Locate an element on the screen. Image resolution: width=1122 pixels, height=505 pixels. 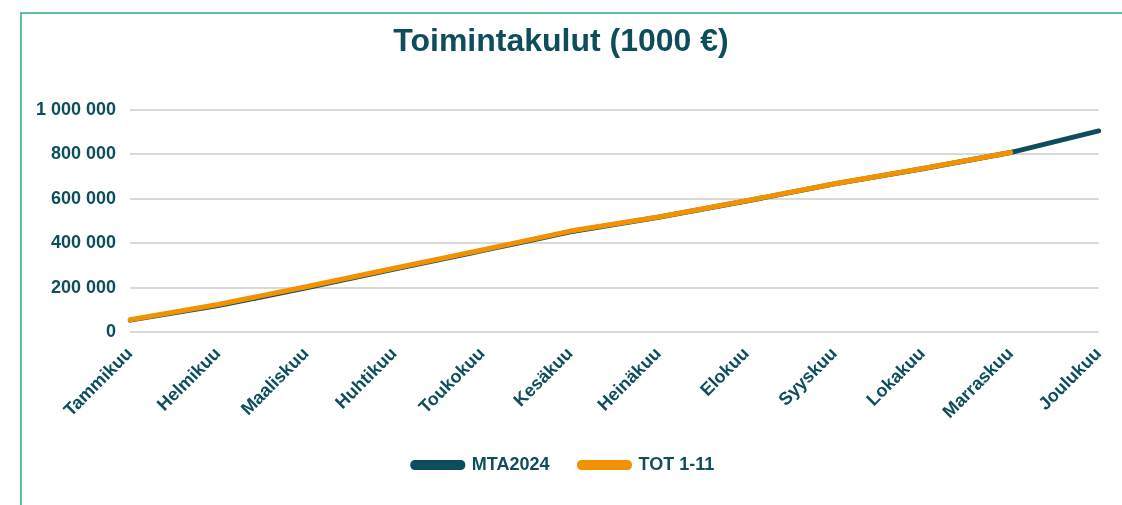
chart-title: Toimintakulut (1000 €) is located at coordinates (561, 40).